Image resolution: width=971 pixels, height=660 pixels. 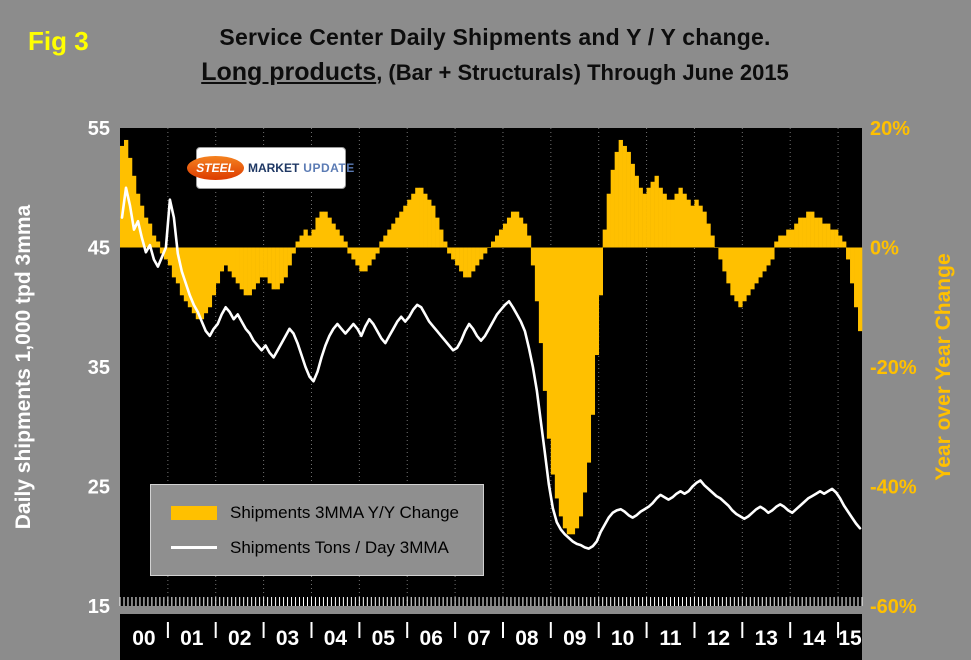 I want to click on legend-line-label: Shipments Tons / Day 3MMA, so click(x=339, y=547).